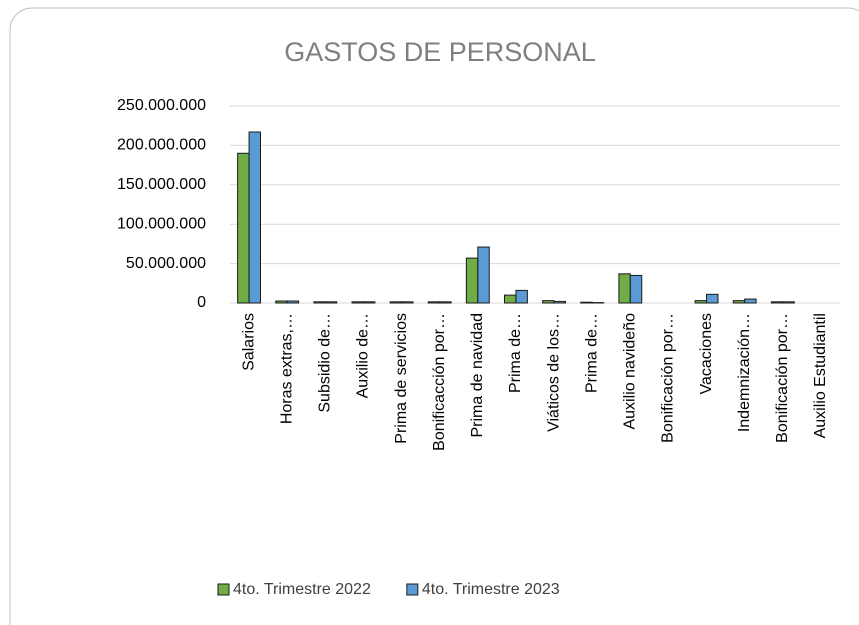 The image size is (859, 625). Describe the element at coordinates (630, 371) in the screenshot. I see `x-tick-label: Auxilio navideño` at that location.